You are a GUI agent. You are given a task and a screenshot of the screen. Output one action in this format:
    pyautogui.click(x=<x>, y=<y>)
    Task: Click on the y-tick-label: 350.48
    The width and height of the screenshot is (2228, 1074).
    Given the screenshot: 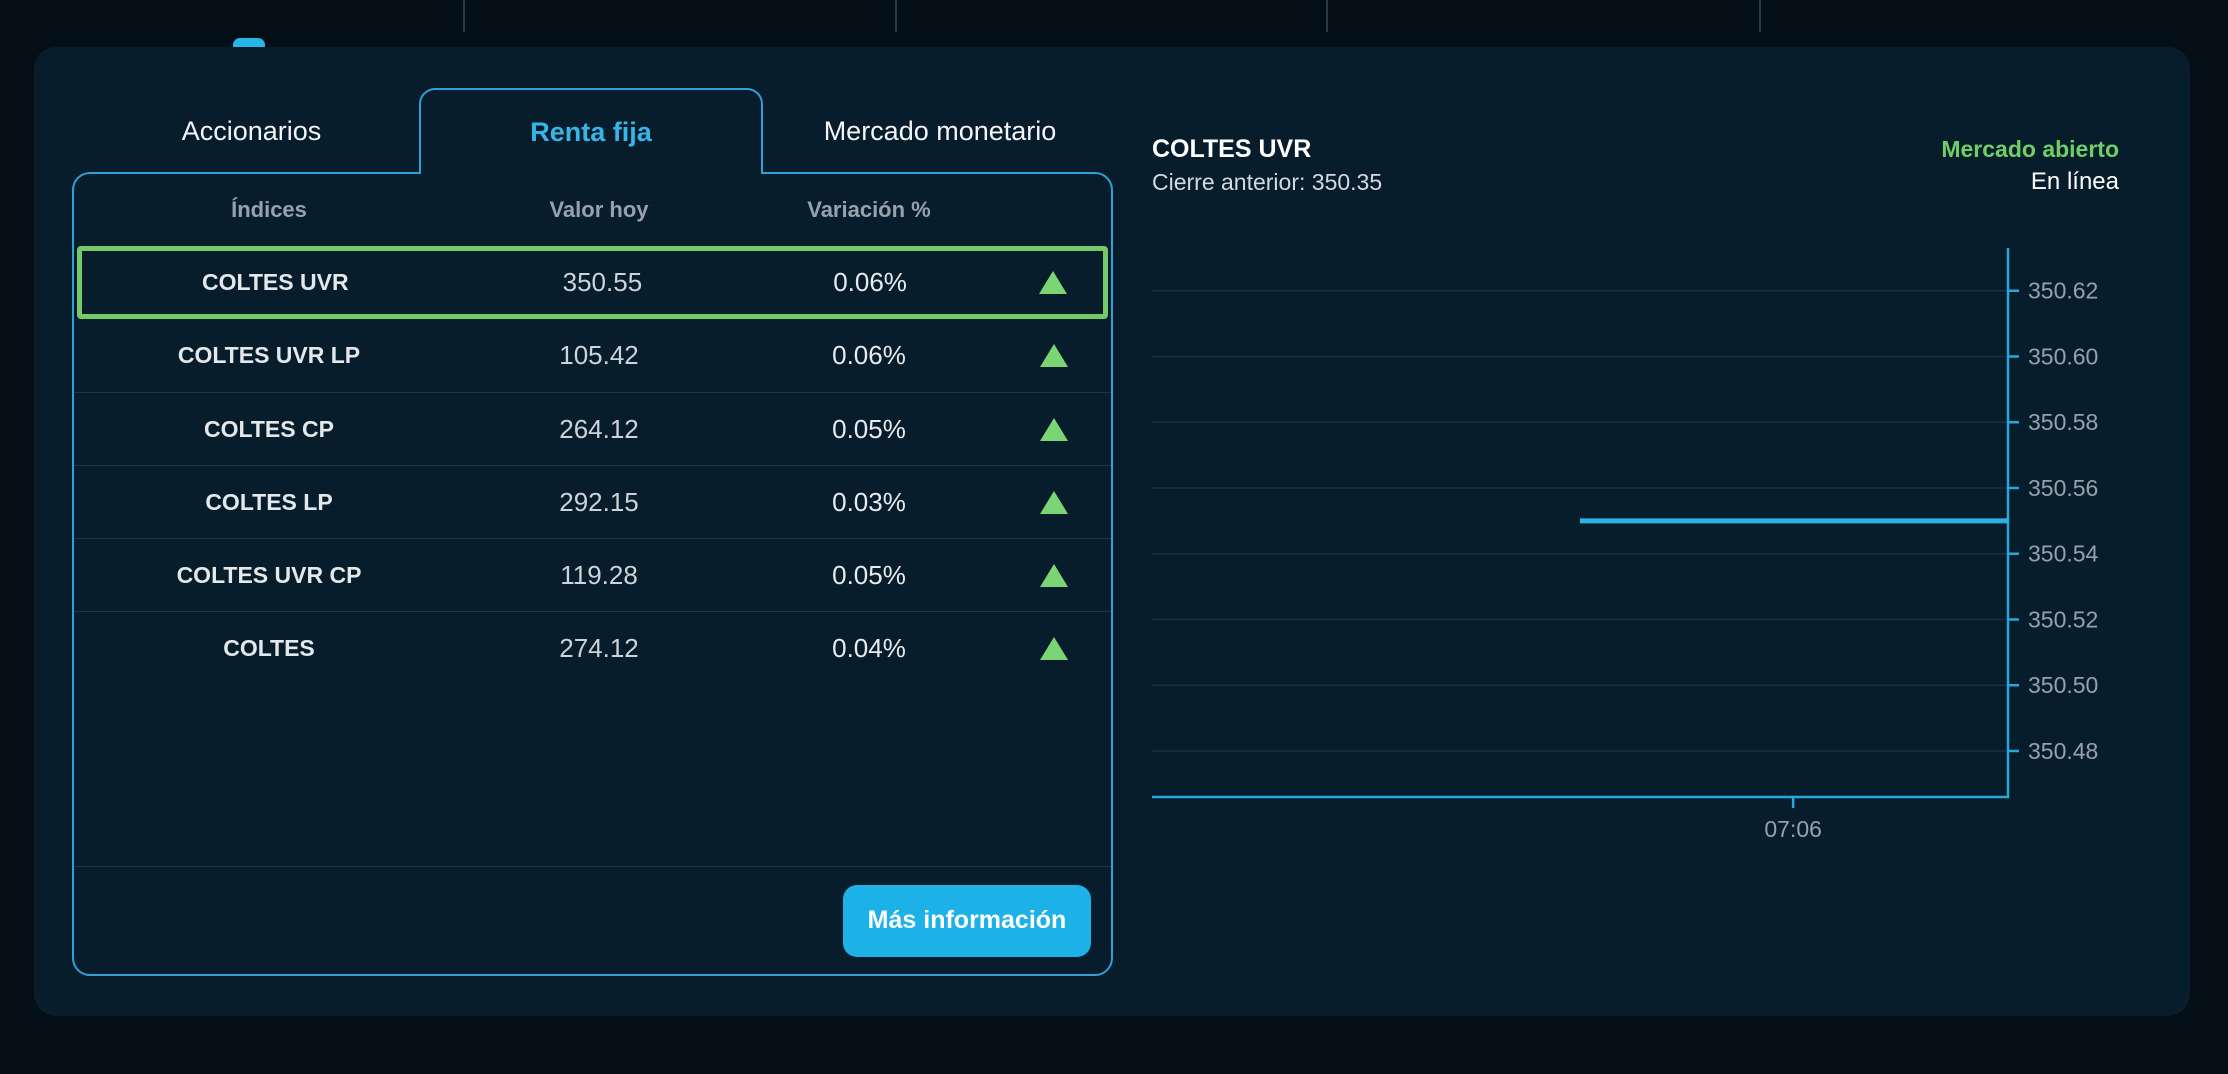 What is the action you would take?
    pyautogui.click(x=2063, y=751)
    